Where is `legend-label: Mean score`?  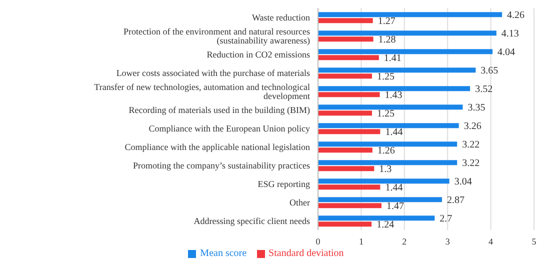
legend-label: Mean score is located at coordinates (223, 253).